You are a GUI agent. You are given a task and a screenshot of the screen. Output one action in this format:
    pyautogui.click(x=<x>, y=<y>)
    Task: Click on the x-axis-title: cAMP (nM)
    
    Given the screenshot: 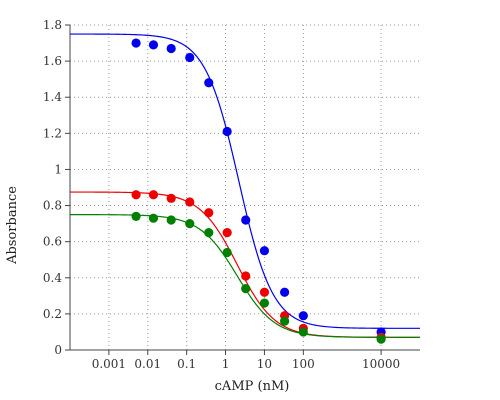 What is the action you would take?
    pyautogui.click(x=252, y=386)
    